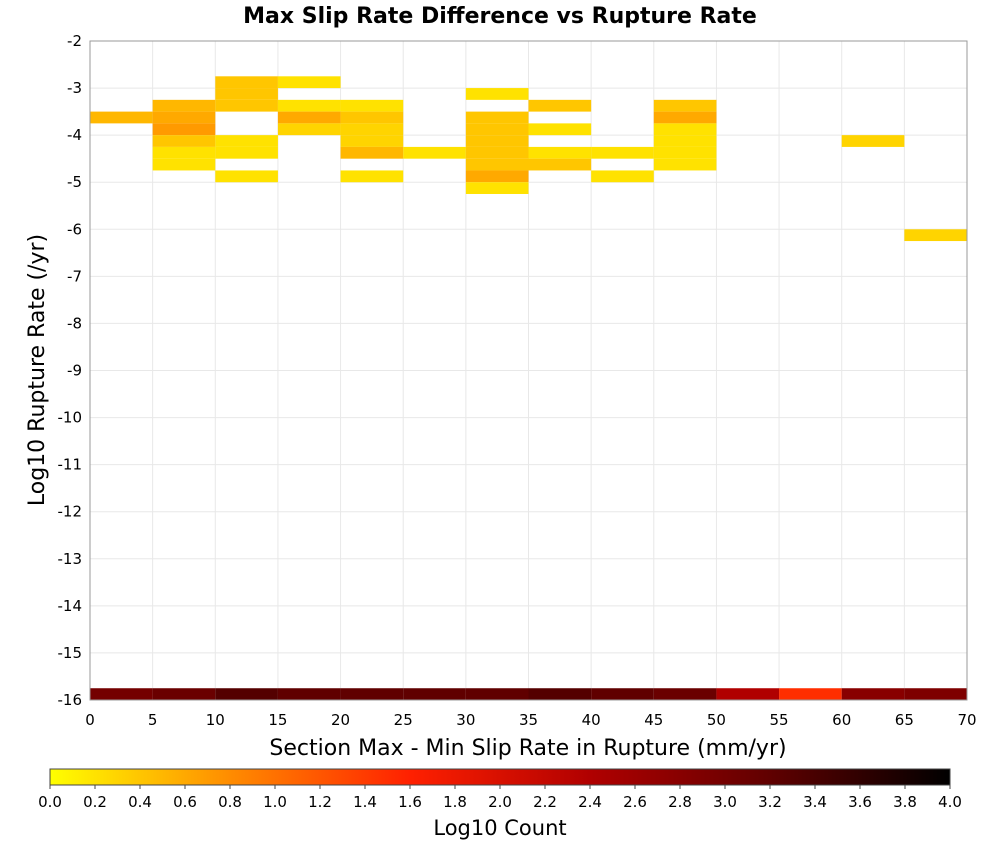  Describe the element at coordinates (545, 802) in the screenshot. I see `colorbar-tick-label: 2.2` at that location.